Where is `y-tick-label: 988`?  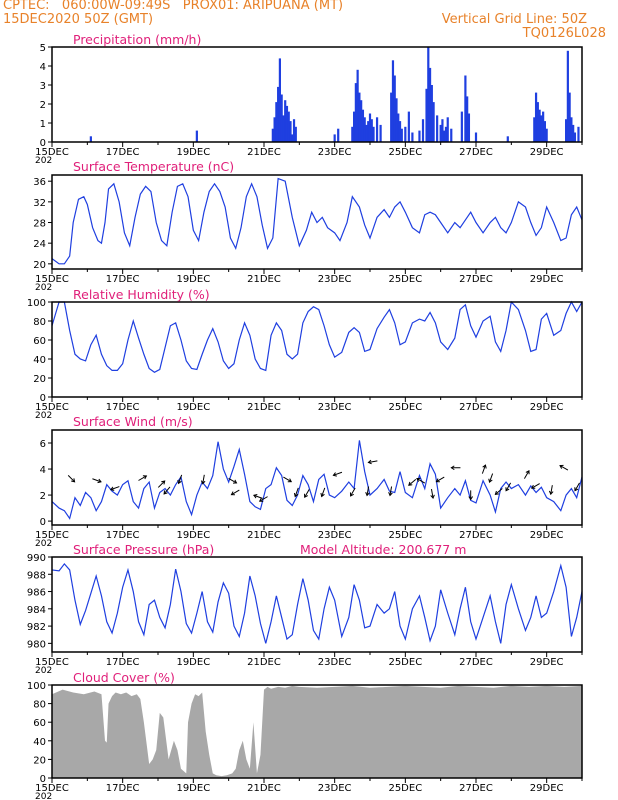
y-tick-label: 988 is located at coordinates (36, 575).